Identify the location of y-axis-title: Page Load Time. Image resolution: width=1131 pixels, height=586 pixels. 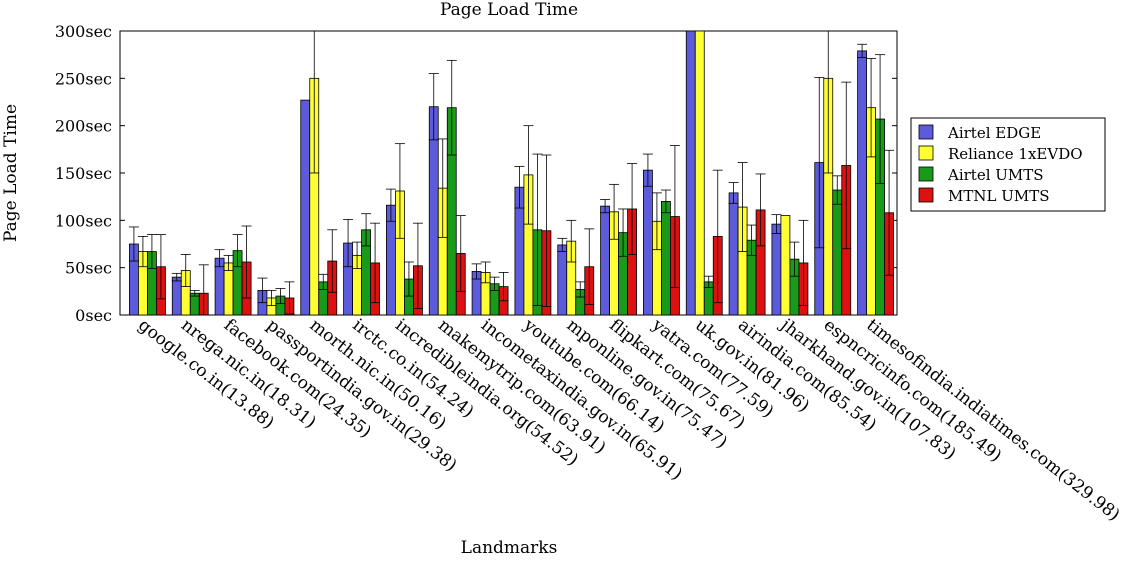
(11, 173).